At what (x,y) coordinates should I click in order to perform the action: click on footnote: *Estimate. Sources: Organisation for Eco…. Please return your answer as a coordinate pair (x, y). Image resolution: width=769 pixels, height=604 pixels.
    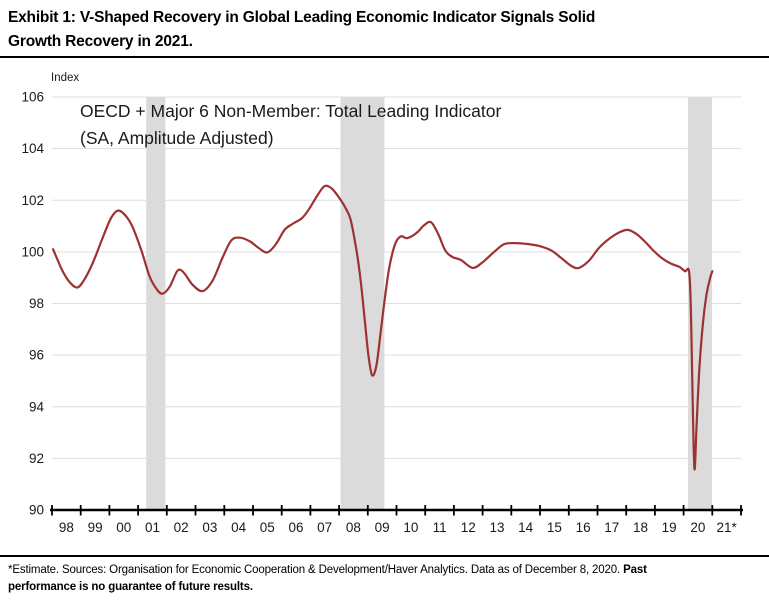
    Looking at the image, I should click on (384, 579).